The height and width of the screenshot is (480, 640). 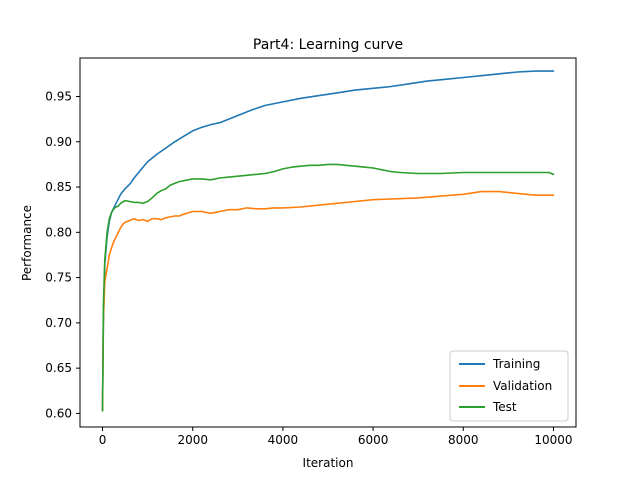 I want to click on legend-label-training: Training, so click(x=516, y=364).